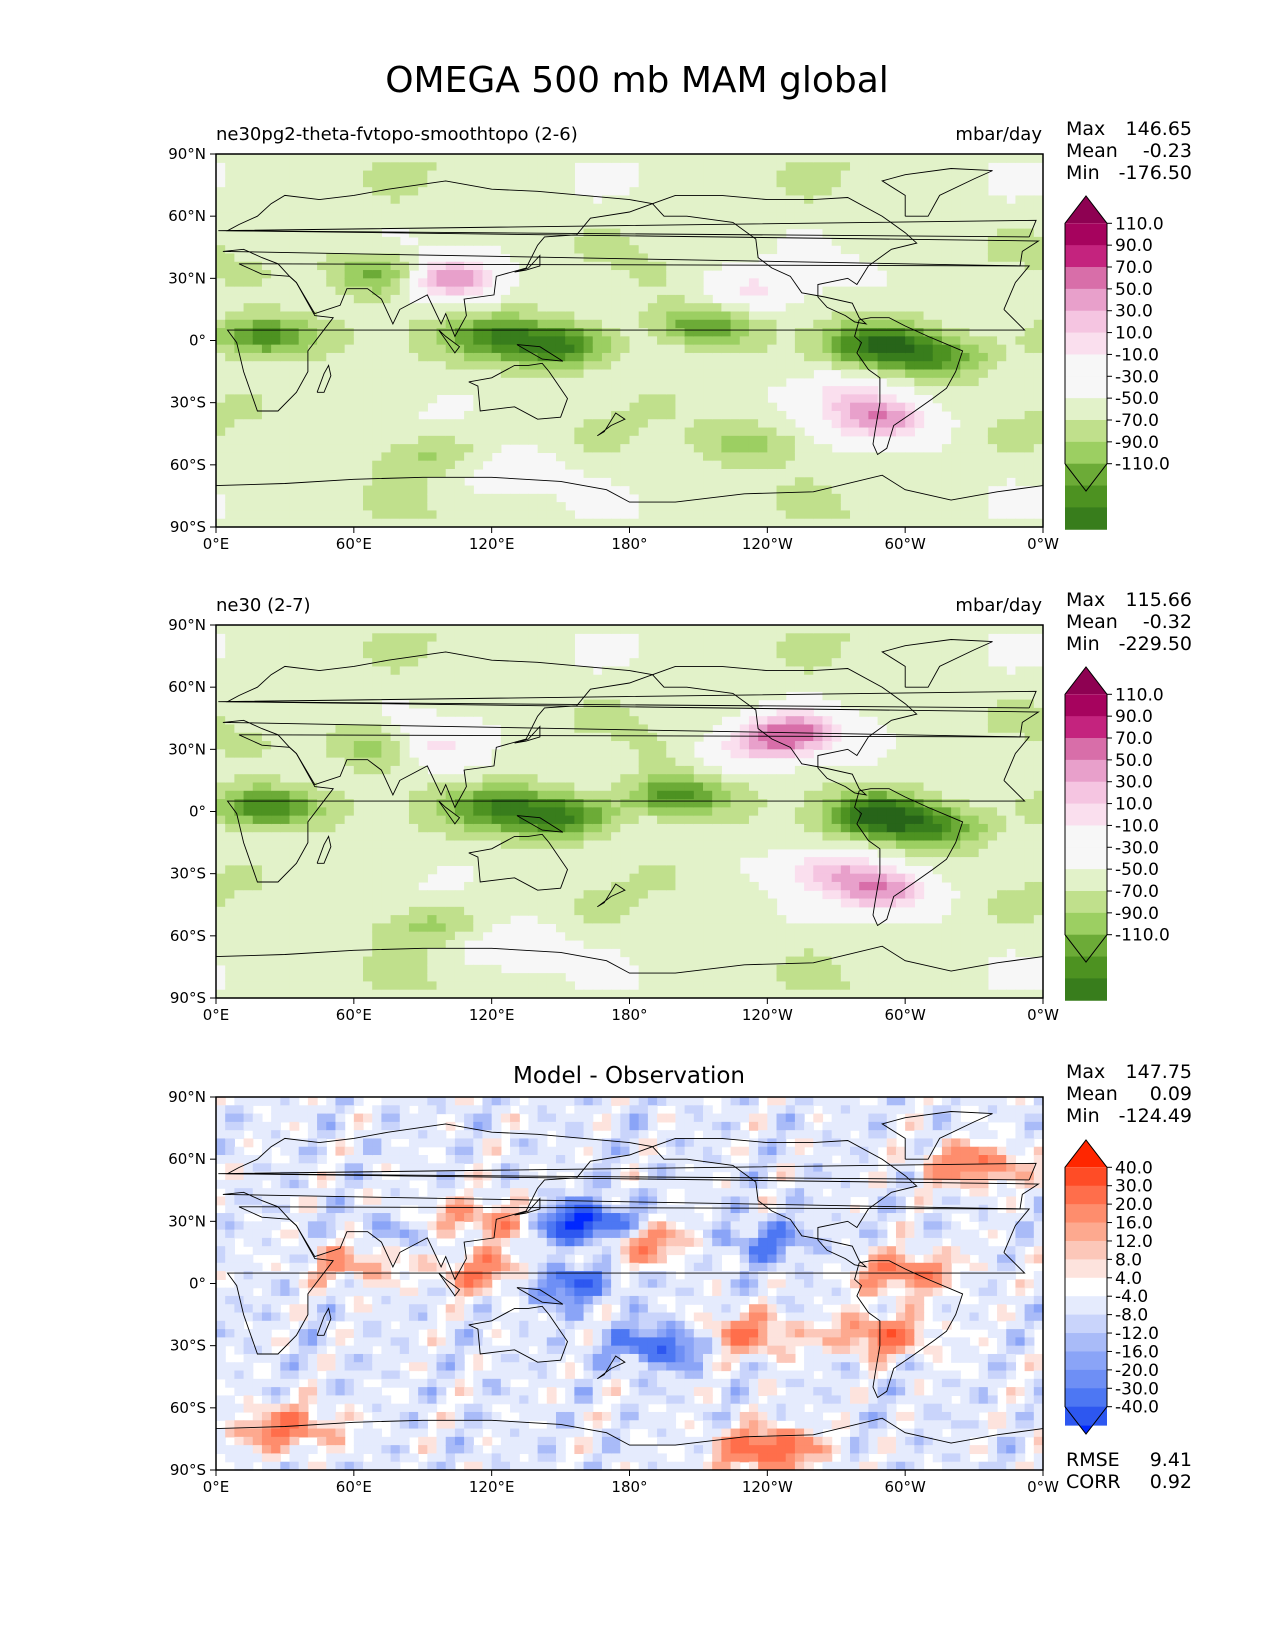 Image resolution: width=1275 pixels, height=1650 pixels. What do you see at coordinates (449, 341) in the screenshot?
I see `coastline` at bounding box center [449, 341].